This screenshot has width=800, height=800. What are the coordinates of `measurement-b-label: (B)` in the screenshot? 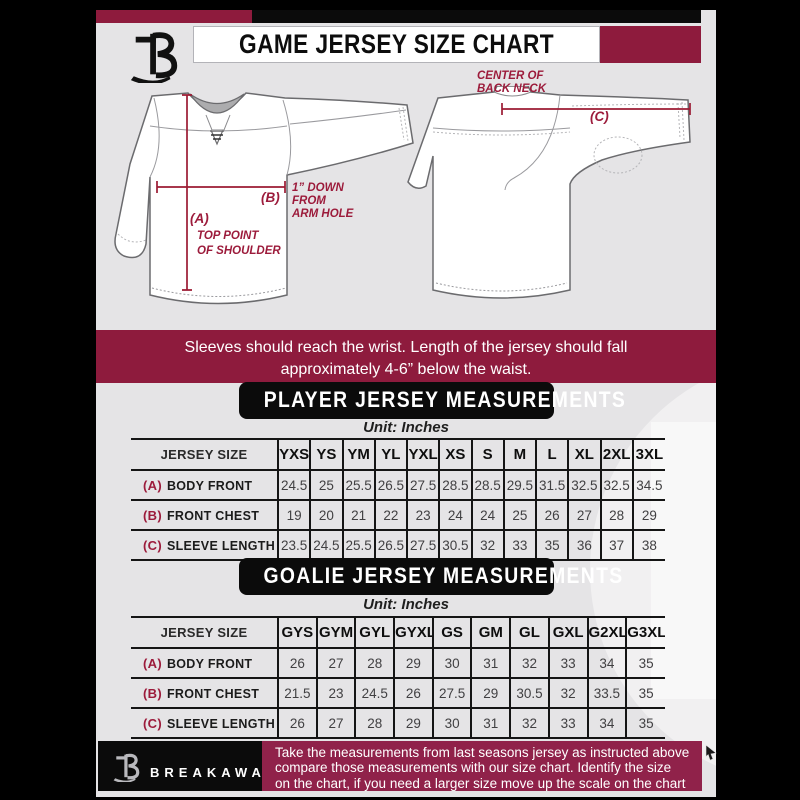 It's located at (270, 197).